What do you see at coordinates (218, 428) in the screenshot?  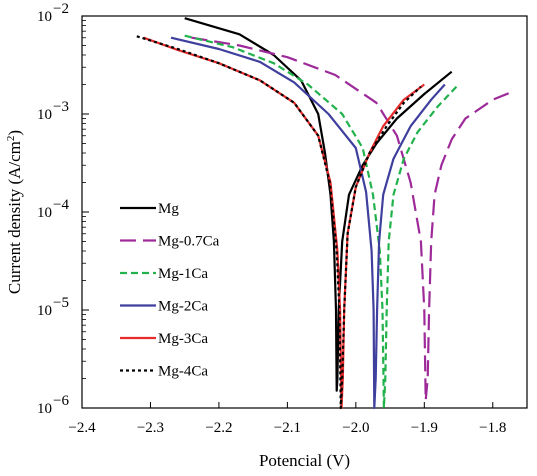 I see `x-tick-label: −2.2` at bounding box center [218, 428].